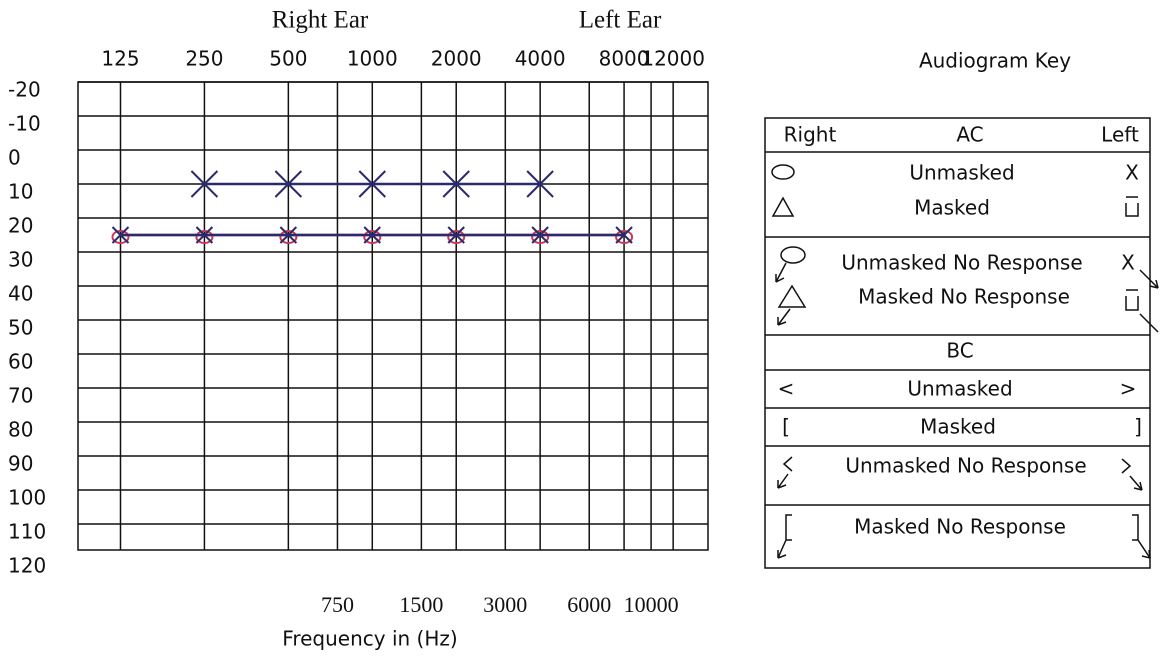 This screenshot has height=659, width=1166. What do you see at coordinates (456, 59) in the screenshot?
I see `x-tick-label: 2000` at bounding box center [456, 59].